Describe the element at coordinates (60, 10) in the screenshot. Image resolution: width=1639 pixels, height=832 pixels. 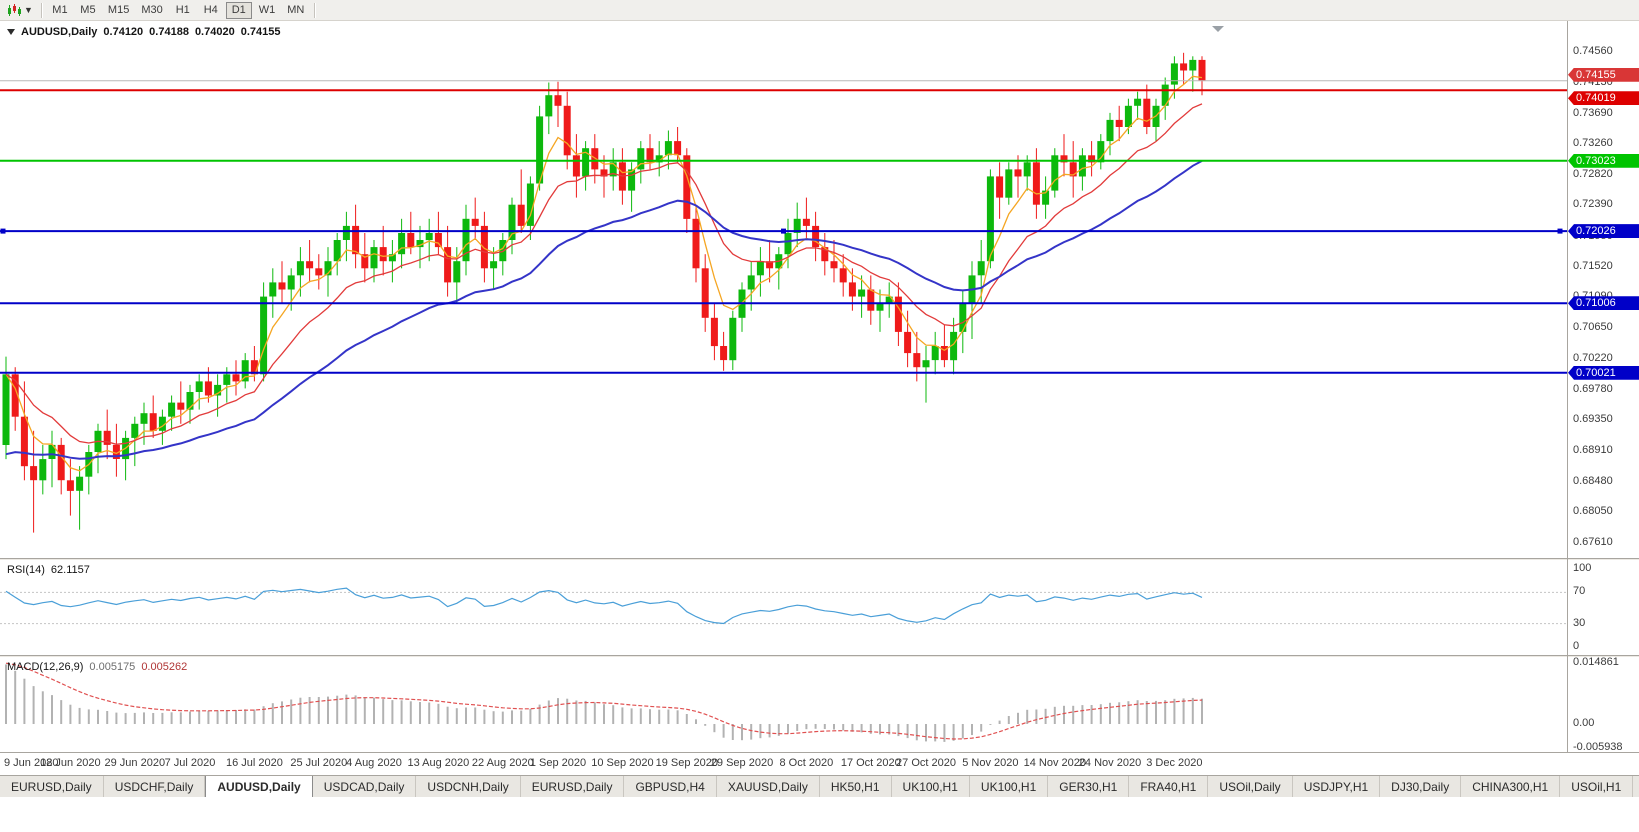
I see `timeframe-button-m1: M1` at that location.